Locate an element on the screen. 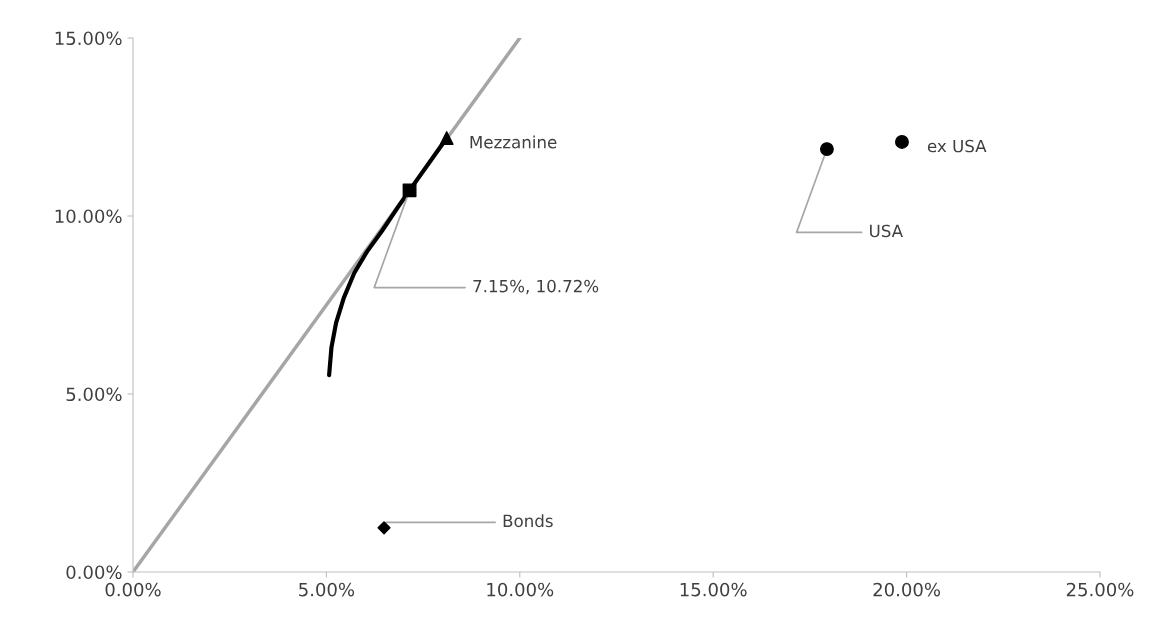 Image resolution: width=1153 pixels, height=637 pixels. x-tick-label: 5.00% is located at coordinates (327, 589).